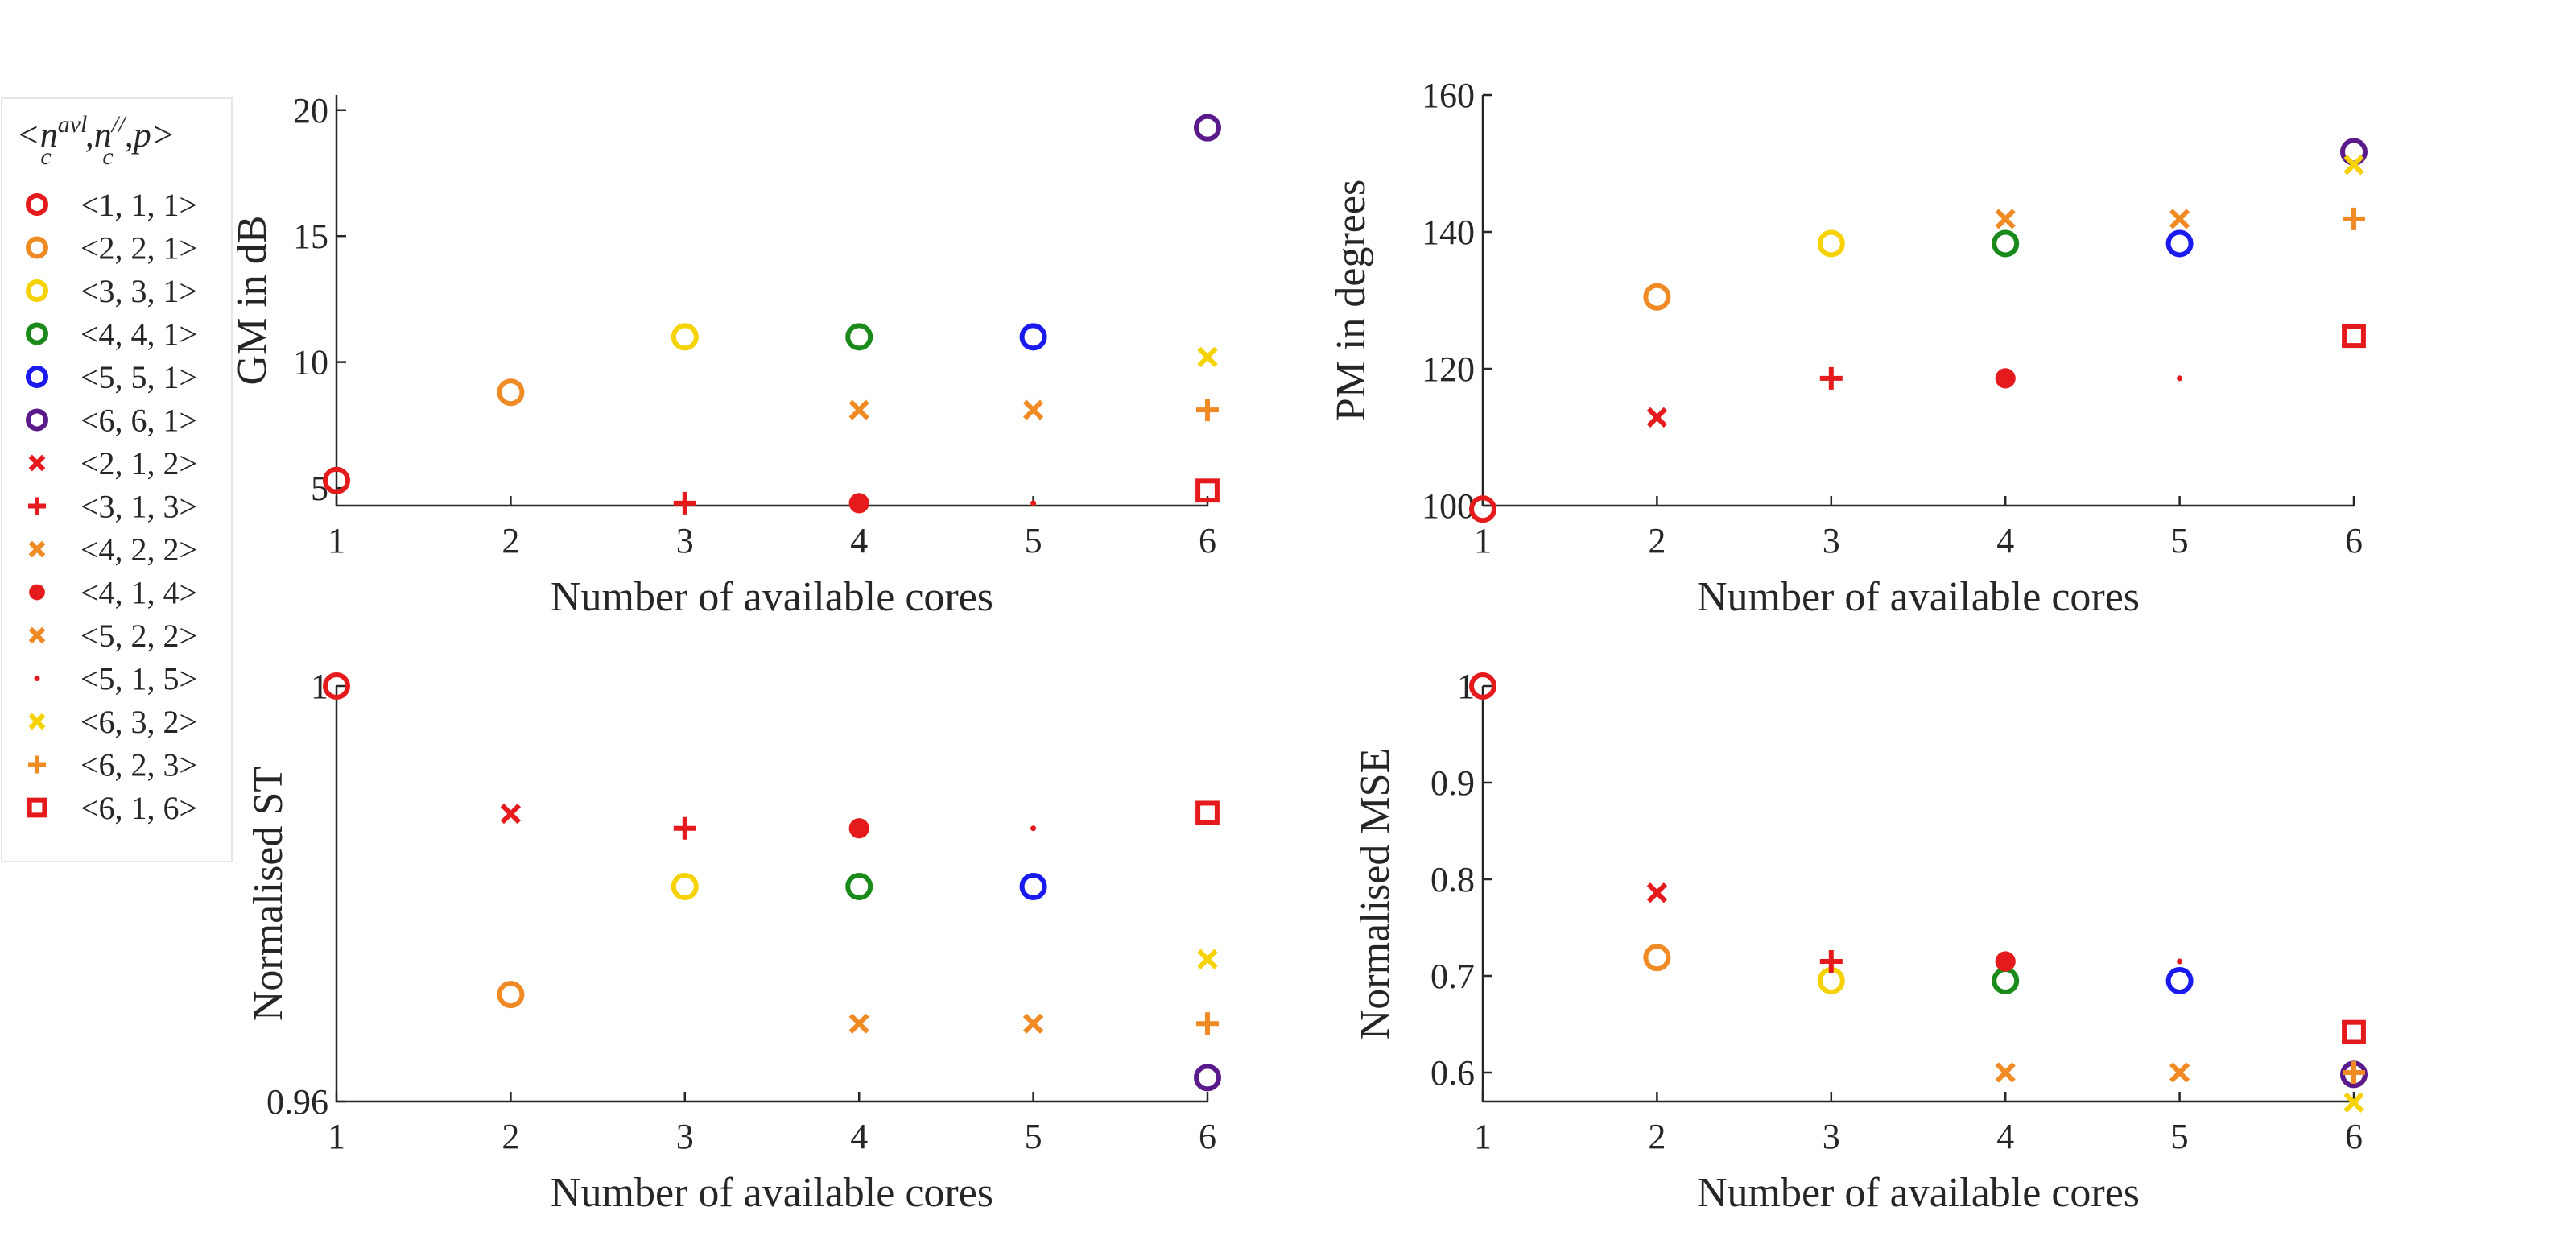  What do you see at coordinates (95, 140) in the screenshot?
I see `legend-title: <navl c,n//c,p>` at bounding box center [95, 140].